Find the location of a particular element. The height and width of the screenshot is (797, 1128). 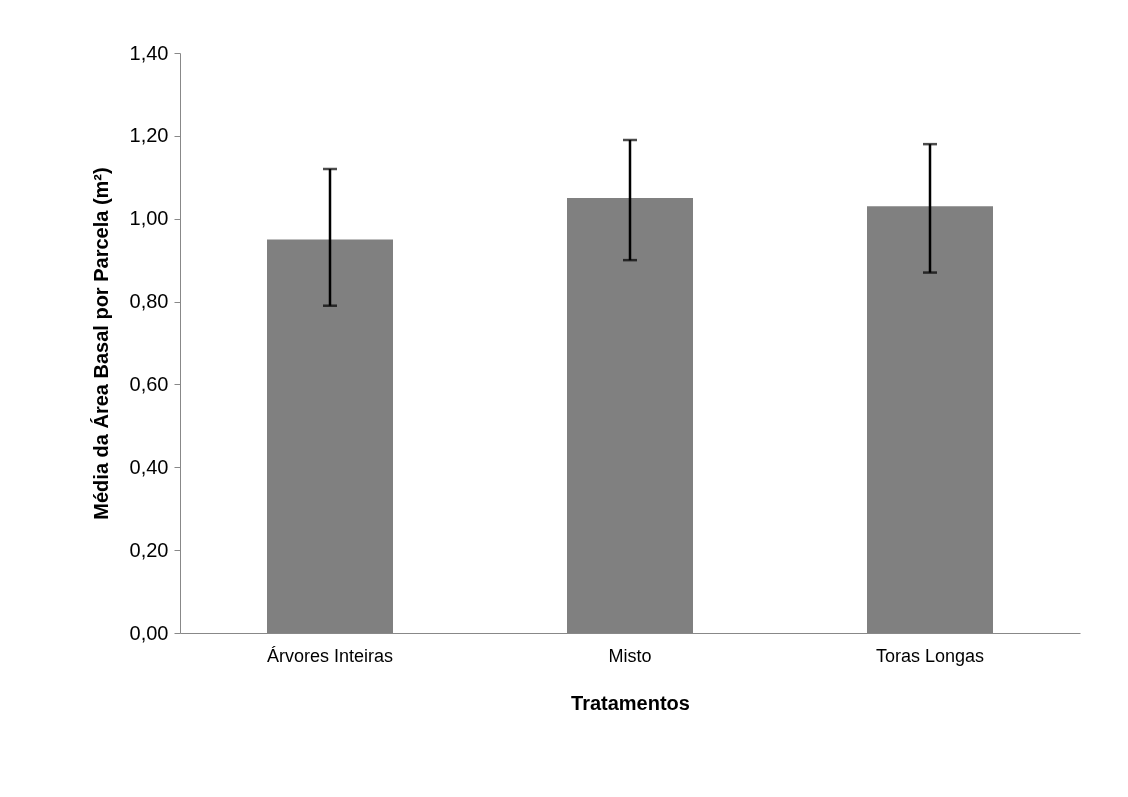

y-tick-label: 0,60 is located at coordinates (149, 383).